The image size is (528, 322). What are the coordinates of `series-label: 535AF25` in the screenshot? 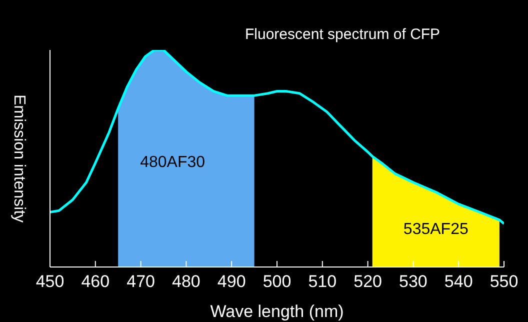 It's located at (435, 229).